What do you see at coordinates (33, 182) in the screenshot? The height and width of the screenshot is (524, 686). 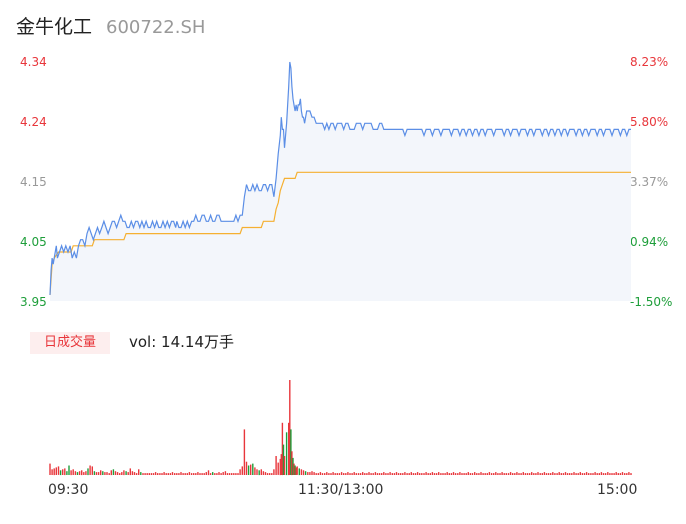 I see `price-label-3: 4.15` at bounding box center [33, 182].